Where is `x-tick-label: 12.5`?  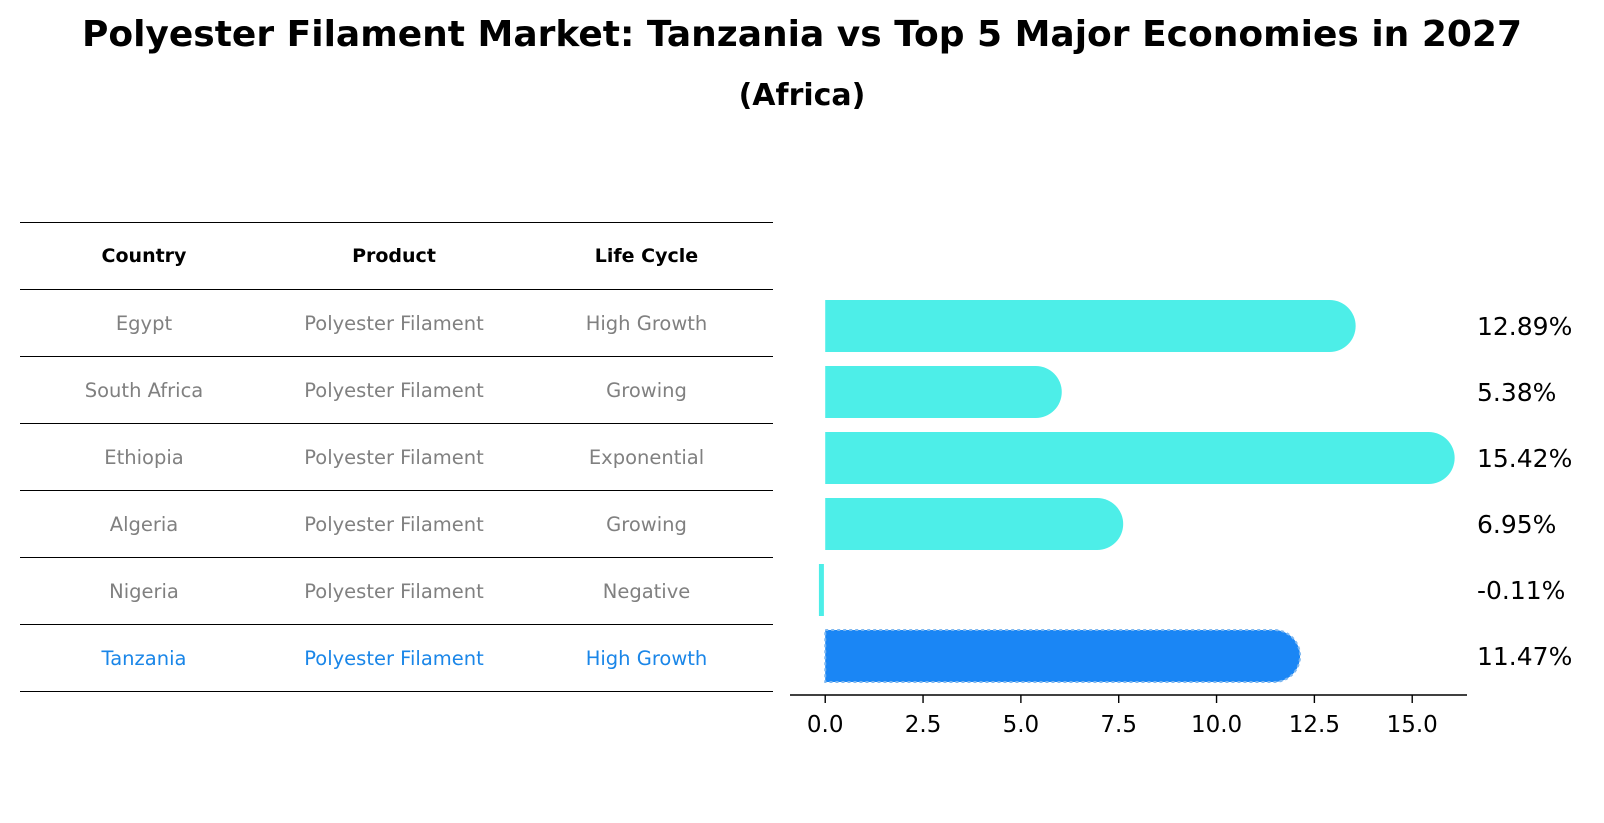 x-tick-label: 12.5 is located at coordinates (1314, 725).